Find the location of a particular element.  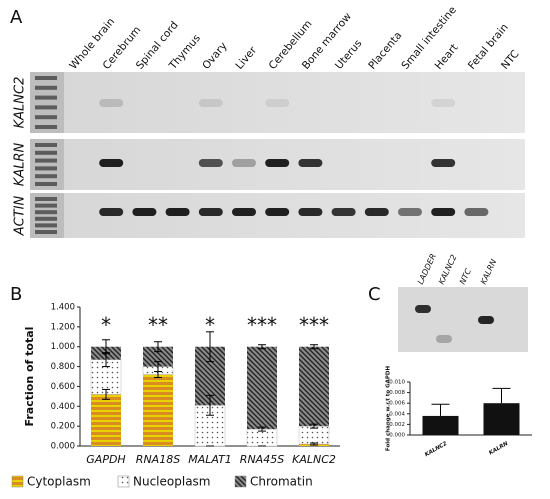

y-tick-label: 0.008 is located at coordinates (397, 393).